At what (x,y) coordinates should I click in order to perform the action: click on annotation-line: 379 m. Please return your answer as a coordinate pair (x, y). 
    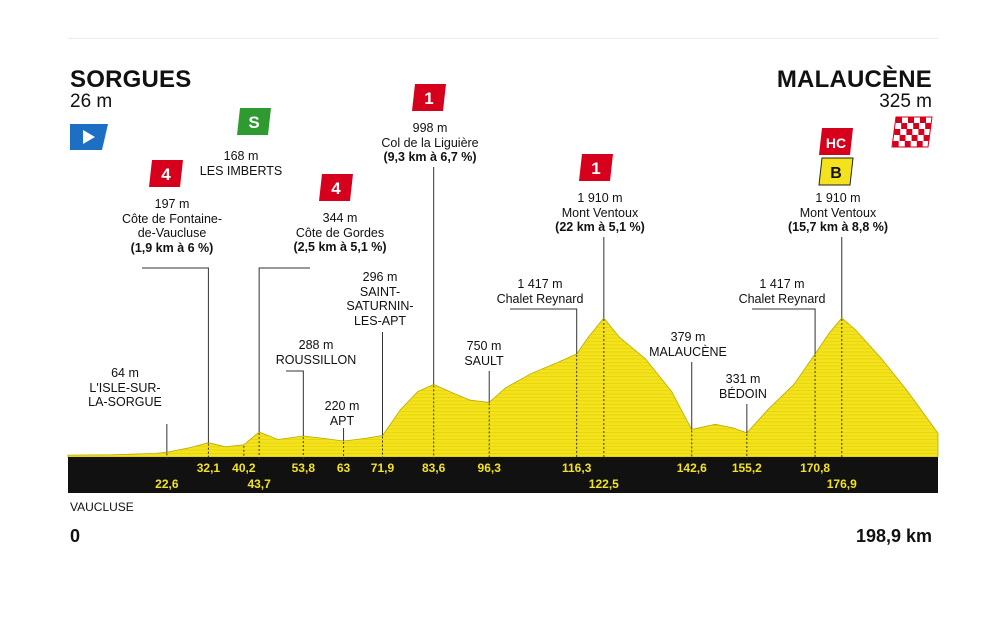
    Looking at the image, I should click on (688, 337).